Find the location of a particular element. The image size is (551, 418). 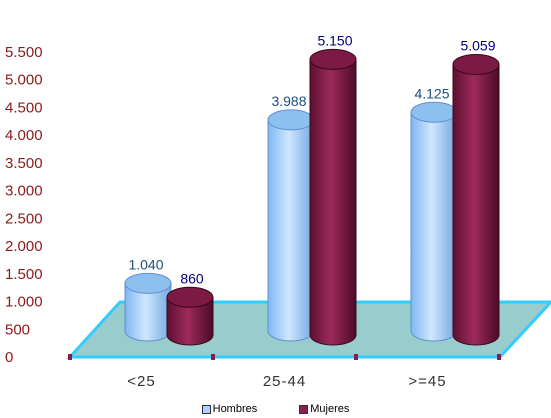

y-tick-label: 3.000 is located at coordinates (24, 191).